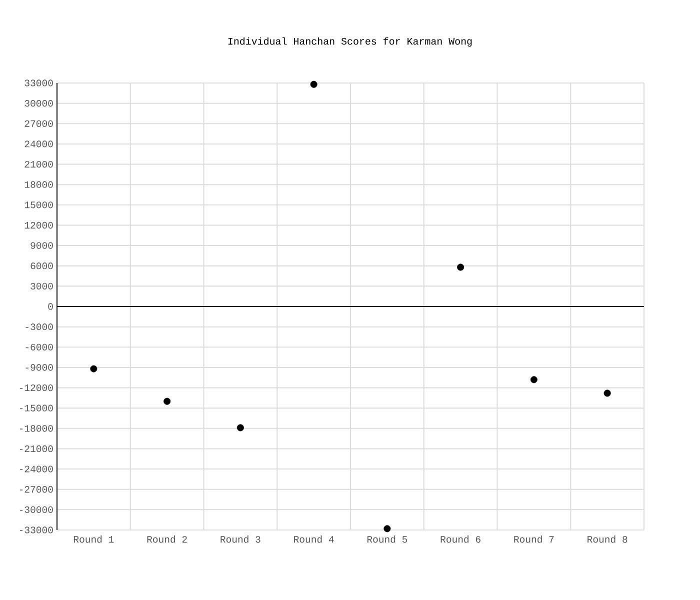 This screenshot has width=700, height=600. I want to click on y-tick-label: 18000, so click(38, 184).